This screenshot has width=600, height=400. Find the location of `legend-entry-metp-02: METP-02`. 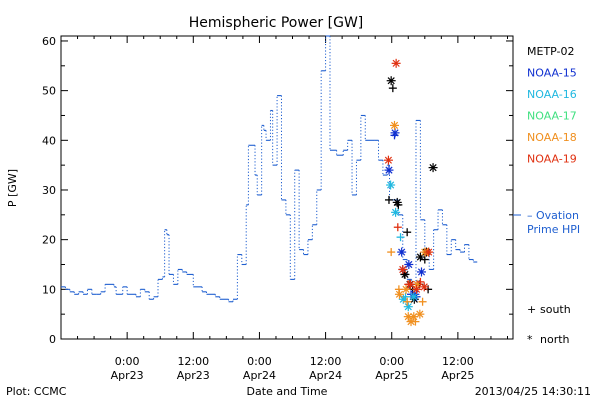

legend-entry-metp-02: METP-02 is located at coordinates (551, 51).